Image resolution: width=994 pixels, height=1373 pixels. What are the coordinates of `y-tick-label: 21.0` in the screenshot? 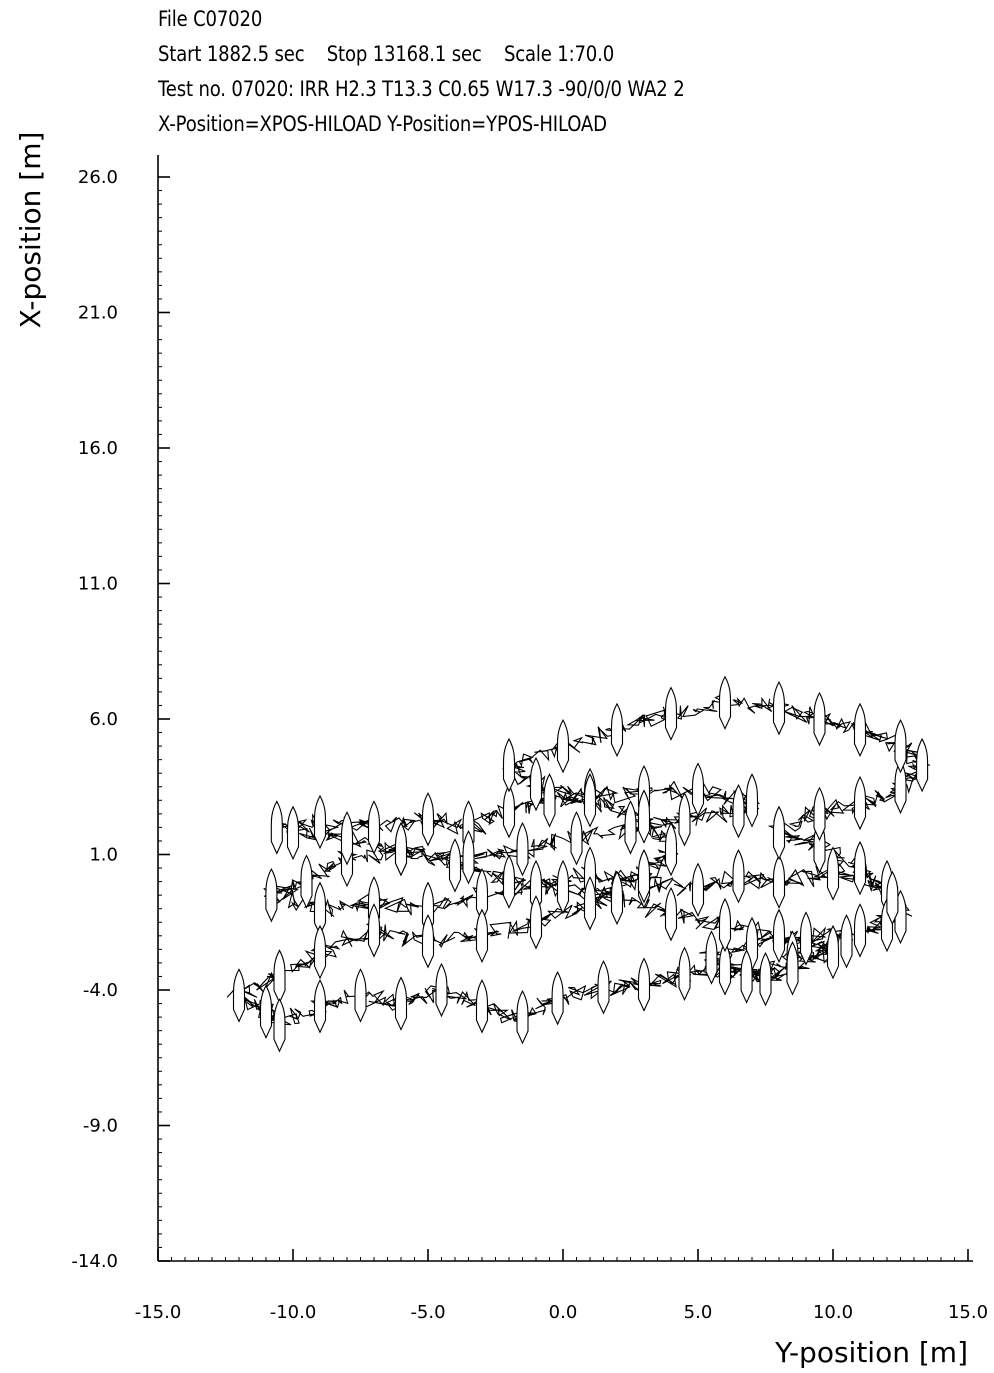 It's located at (98, 313).